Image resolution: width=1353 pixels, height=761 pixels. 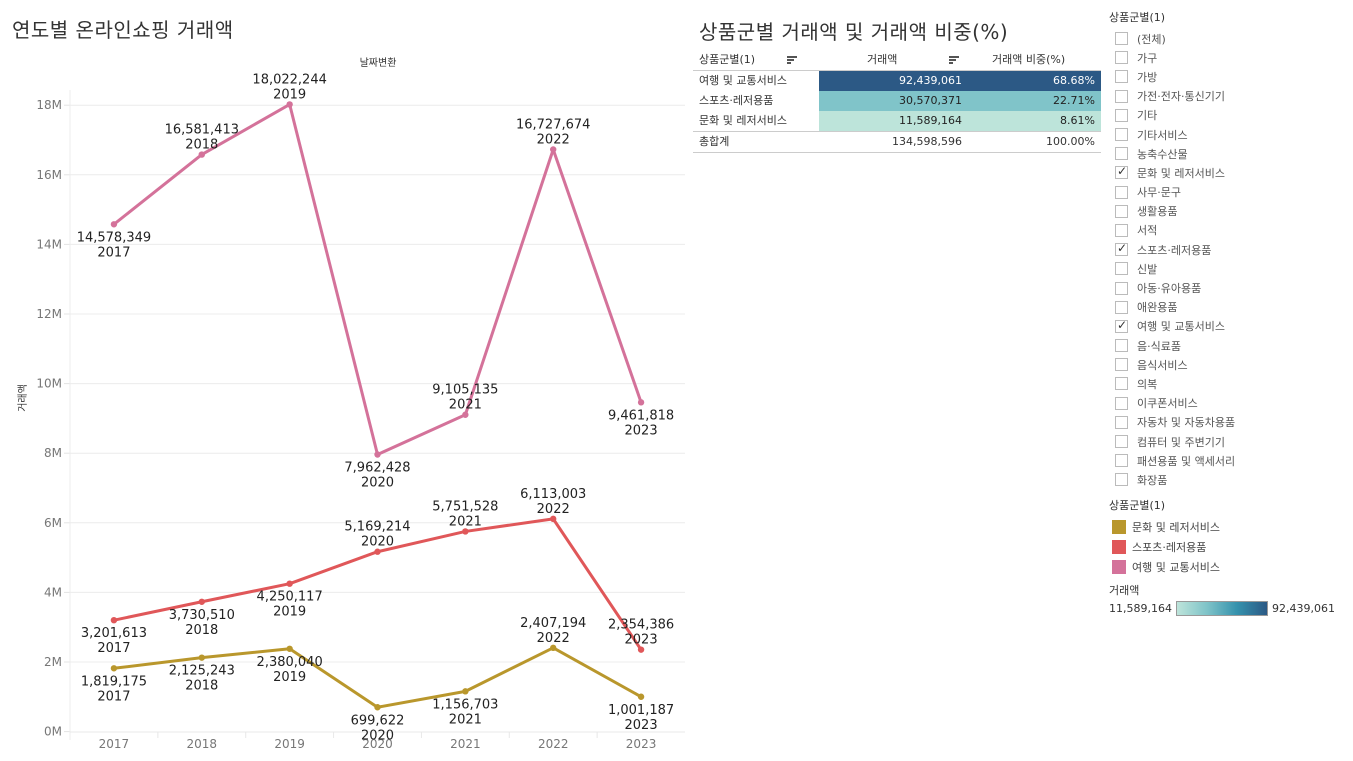 I want to click on filter-item-label: 음·식료품, so click(x=1159, y=346).